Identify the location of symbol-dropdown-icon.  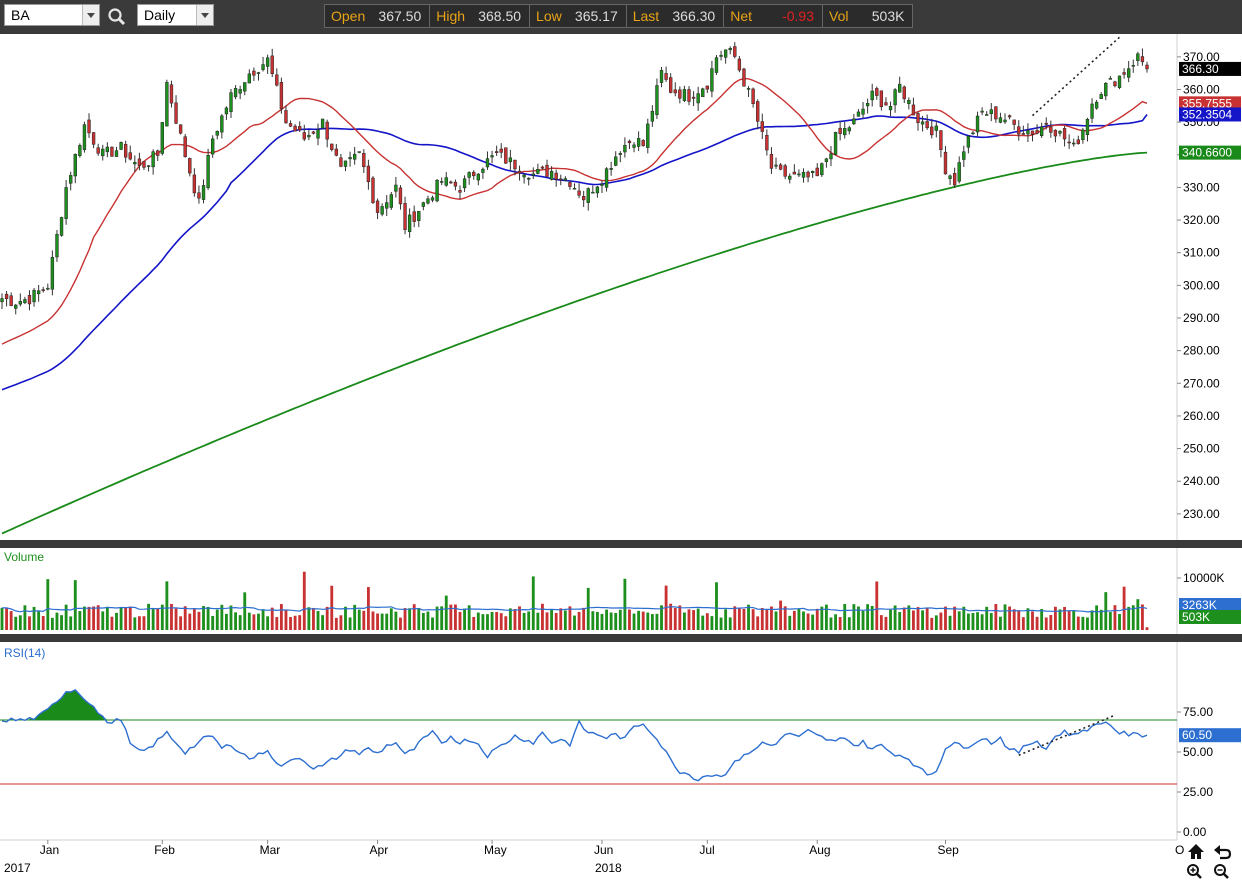
(90, 15).